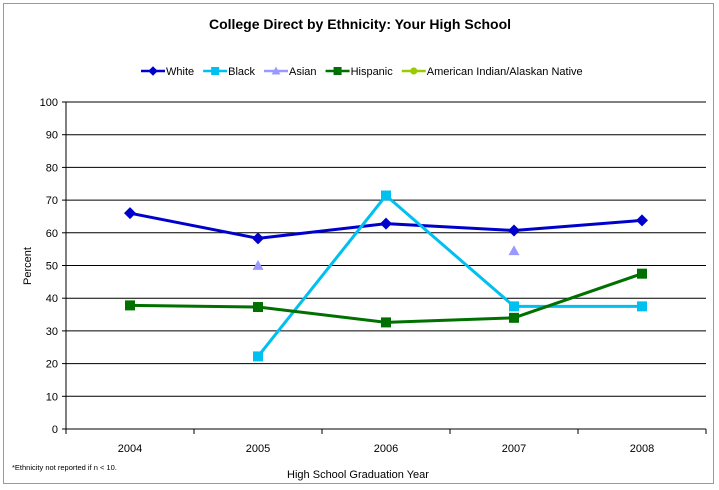  Describe the element at coordinates (303, 72) in the screenshot. I see `legend-label: Asian` at that location.